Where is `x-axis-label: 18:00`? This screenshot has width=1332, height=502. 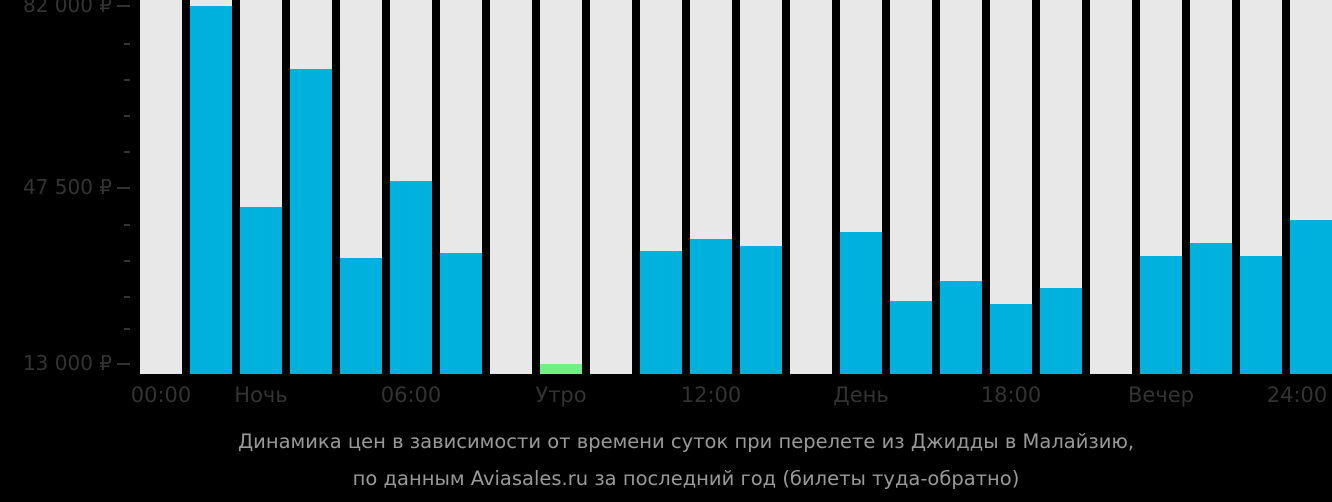
x-axis-label: 18:00 is located at coordinates (1011, 395).